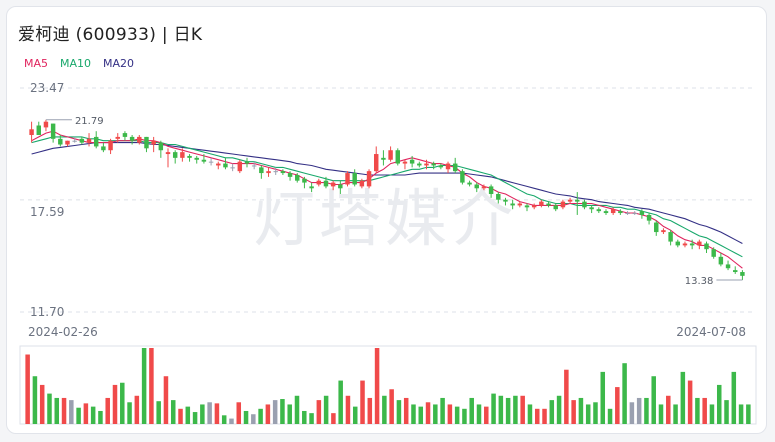 Image resolution: width=775 pixels, height=442 pixels. Describe the element at coordinates (63, 332) in the screenshot. I see `x-start-label: 2024-02-26` at that location.